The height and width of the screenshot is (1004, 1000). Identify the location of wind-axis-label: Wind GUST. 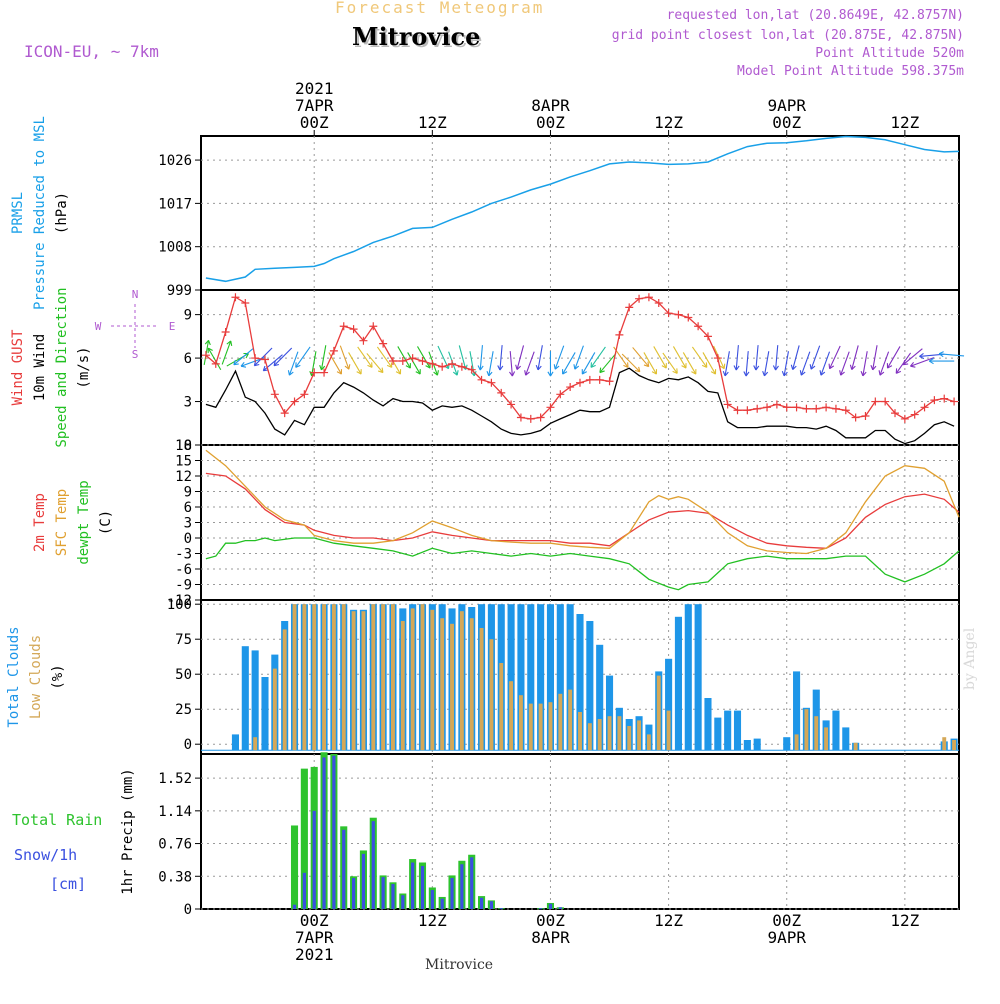
(18, 367).